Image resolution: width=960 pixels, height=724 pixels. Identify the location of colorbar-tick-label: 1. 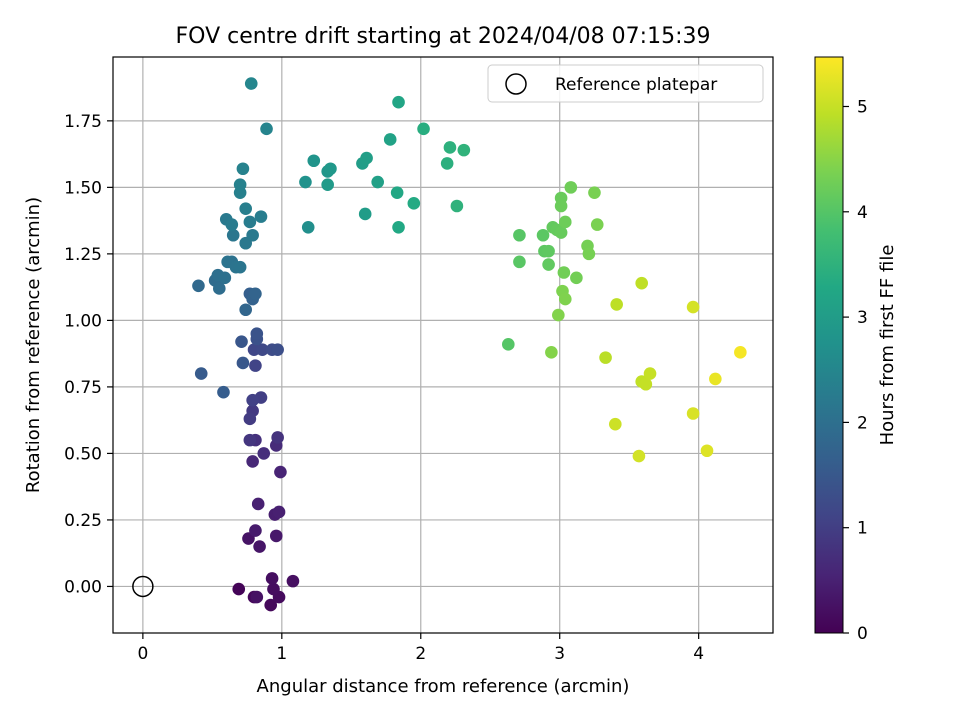
(862, 529).